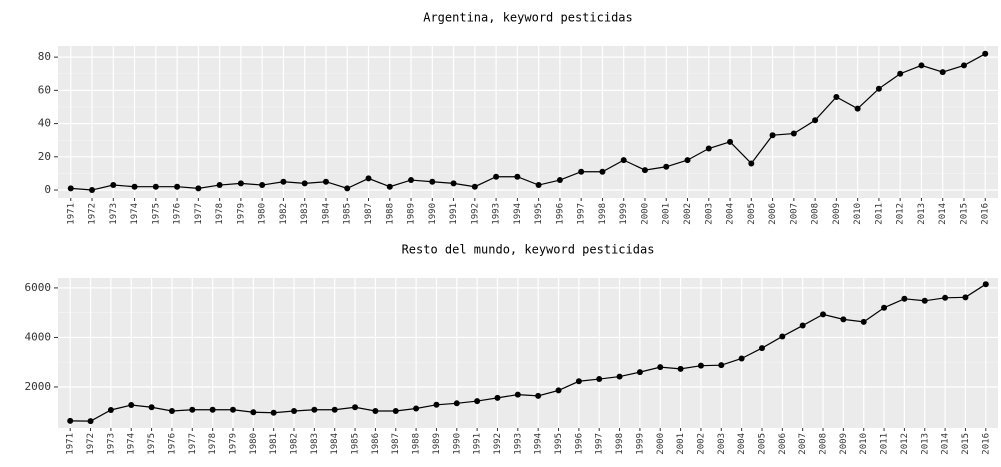 The height and width of the screenshot is (467, 1001). I want to click on x-tick-label: 1972, so click(91, 444).